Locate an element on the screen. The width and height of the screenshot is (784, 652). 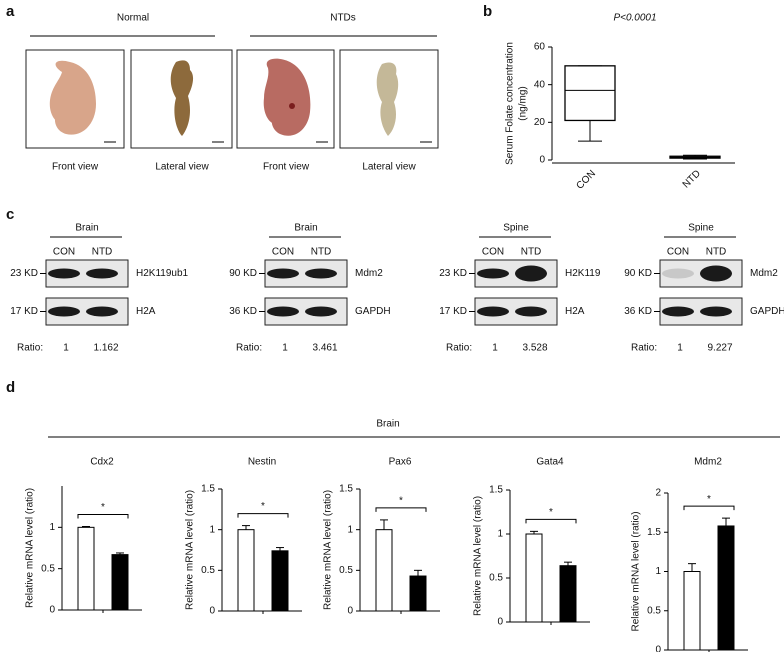
chart-title: Gata4 is located at coordinates (550, 462).